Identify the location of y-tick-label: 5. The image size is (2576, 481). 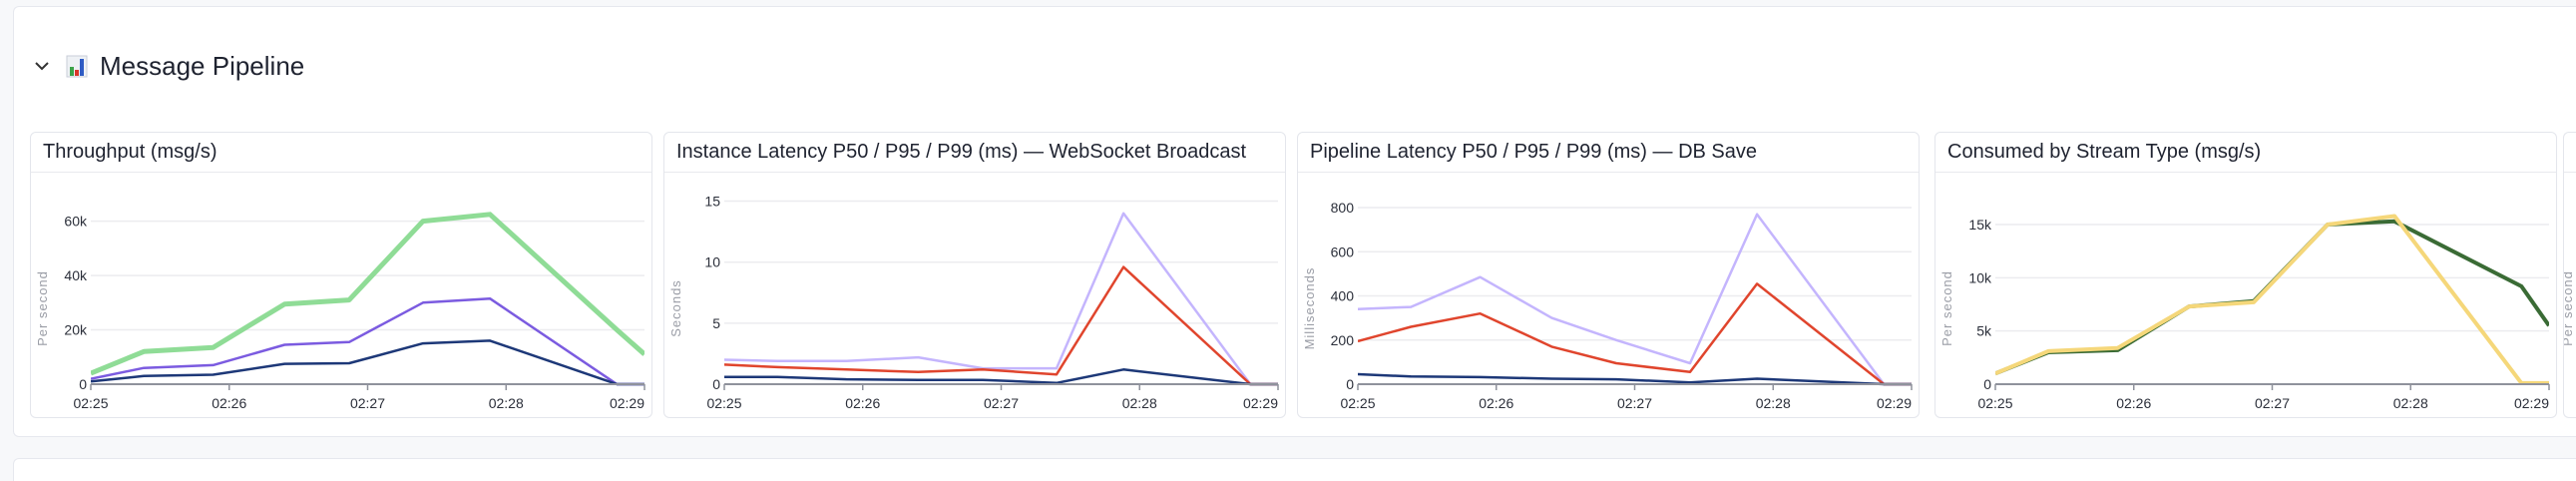
(716, 323).